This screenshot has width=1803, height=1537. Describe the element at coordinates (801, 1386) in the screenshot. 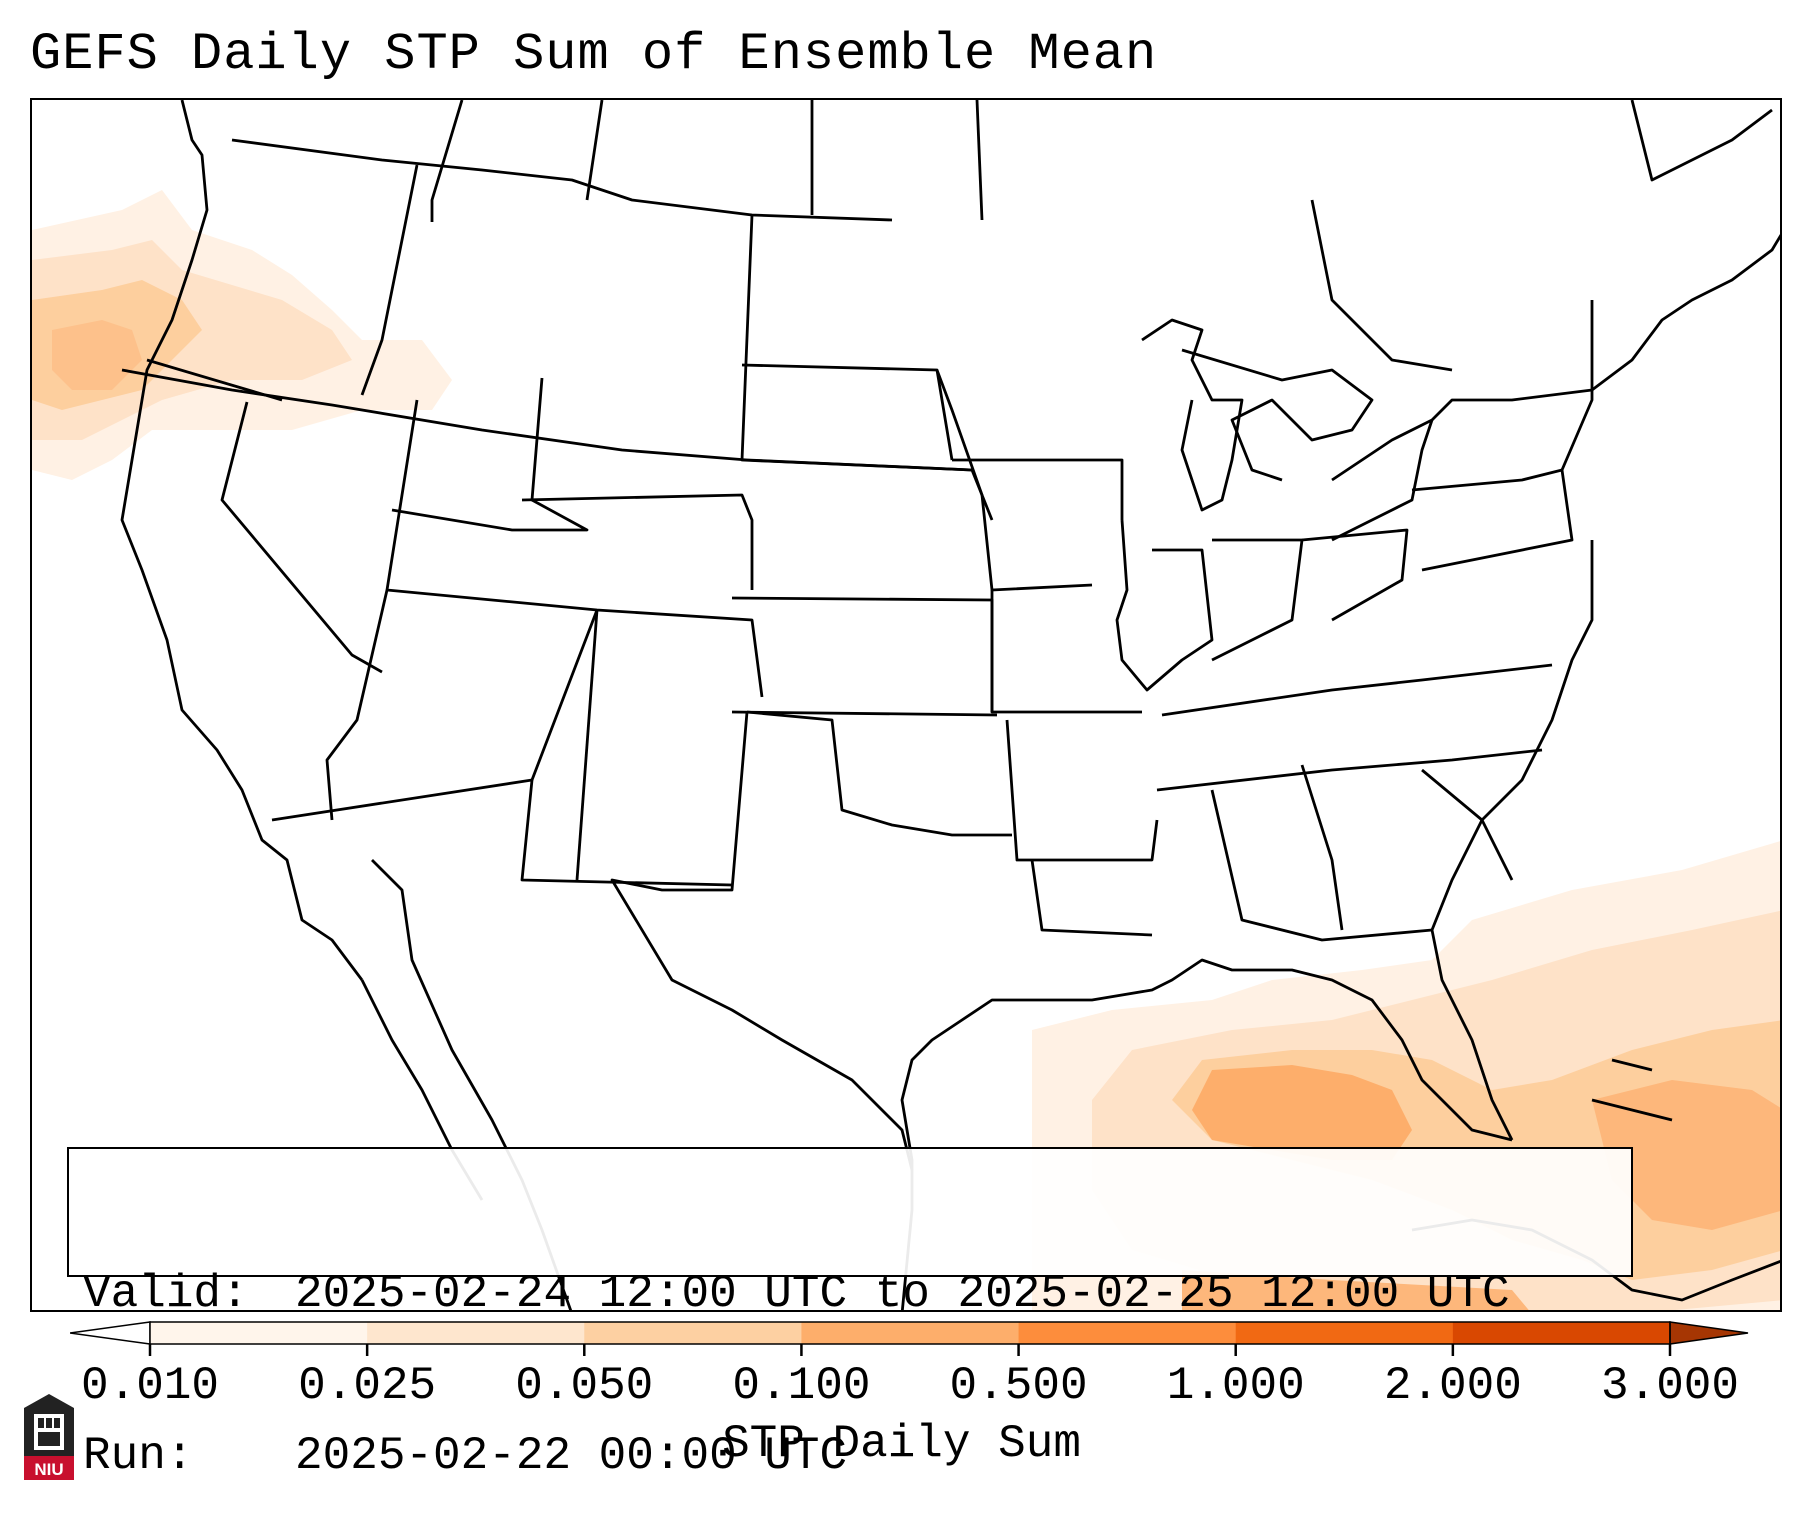

I see `colorbar-tick-label: 0.100` at that location.